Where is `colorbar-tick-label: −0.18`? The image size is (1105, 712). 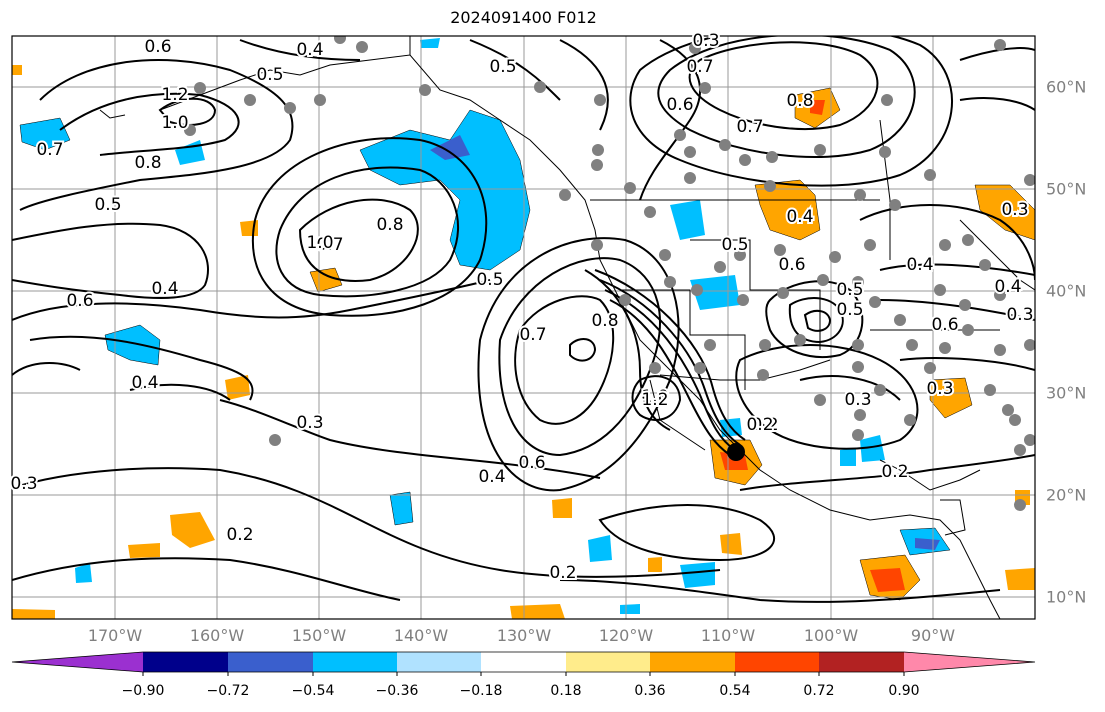
colorbar-tick-label: −0.18 is located at coordinates (481, 691).